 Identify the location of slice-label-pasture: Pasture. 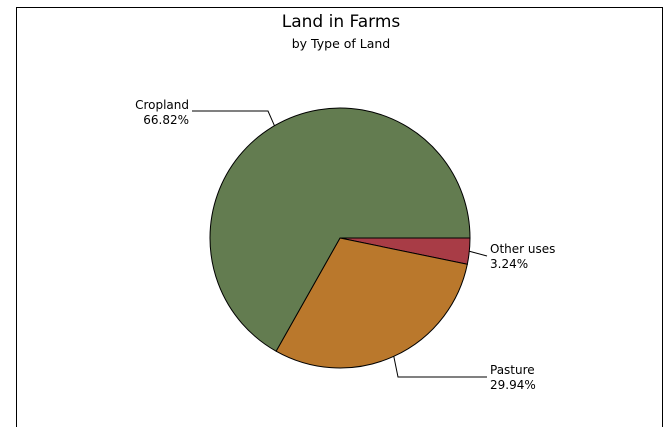
(512, 370).